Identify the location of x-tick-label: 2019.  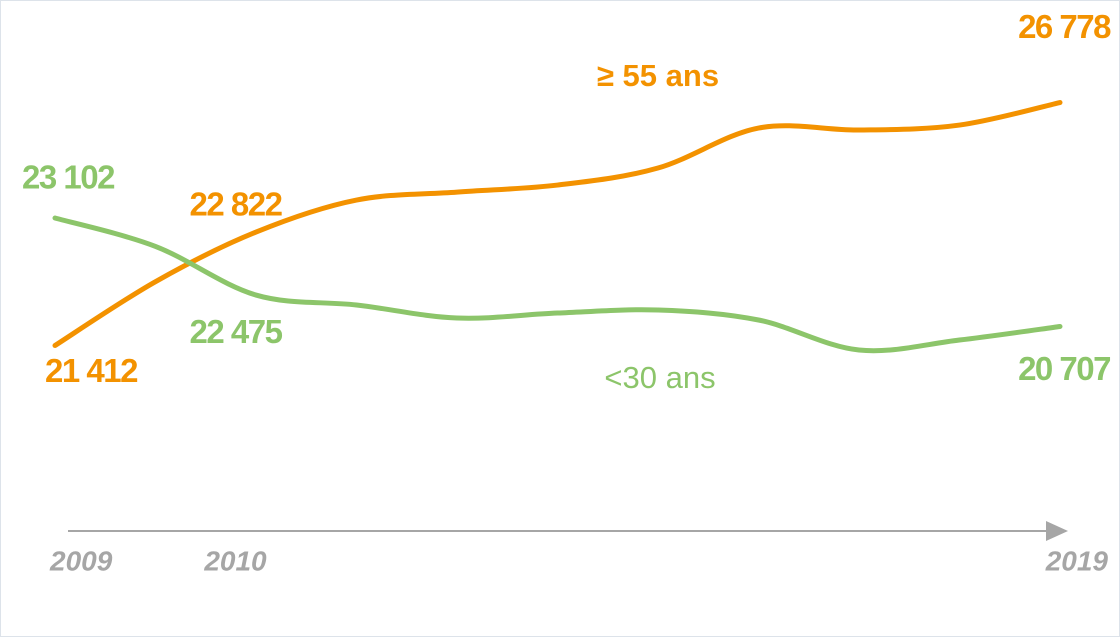
(1077, 560).